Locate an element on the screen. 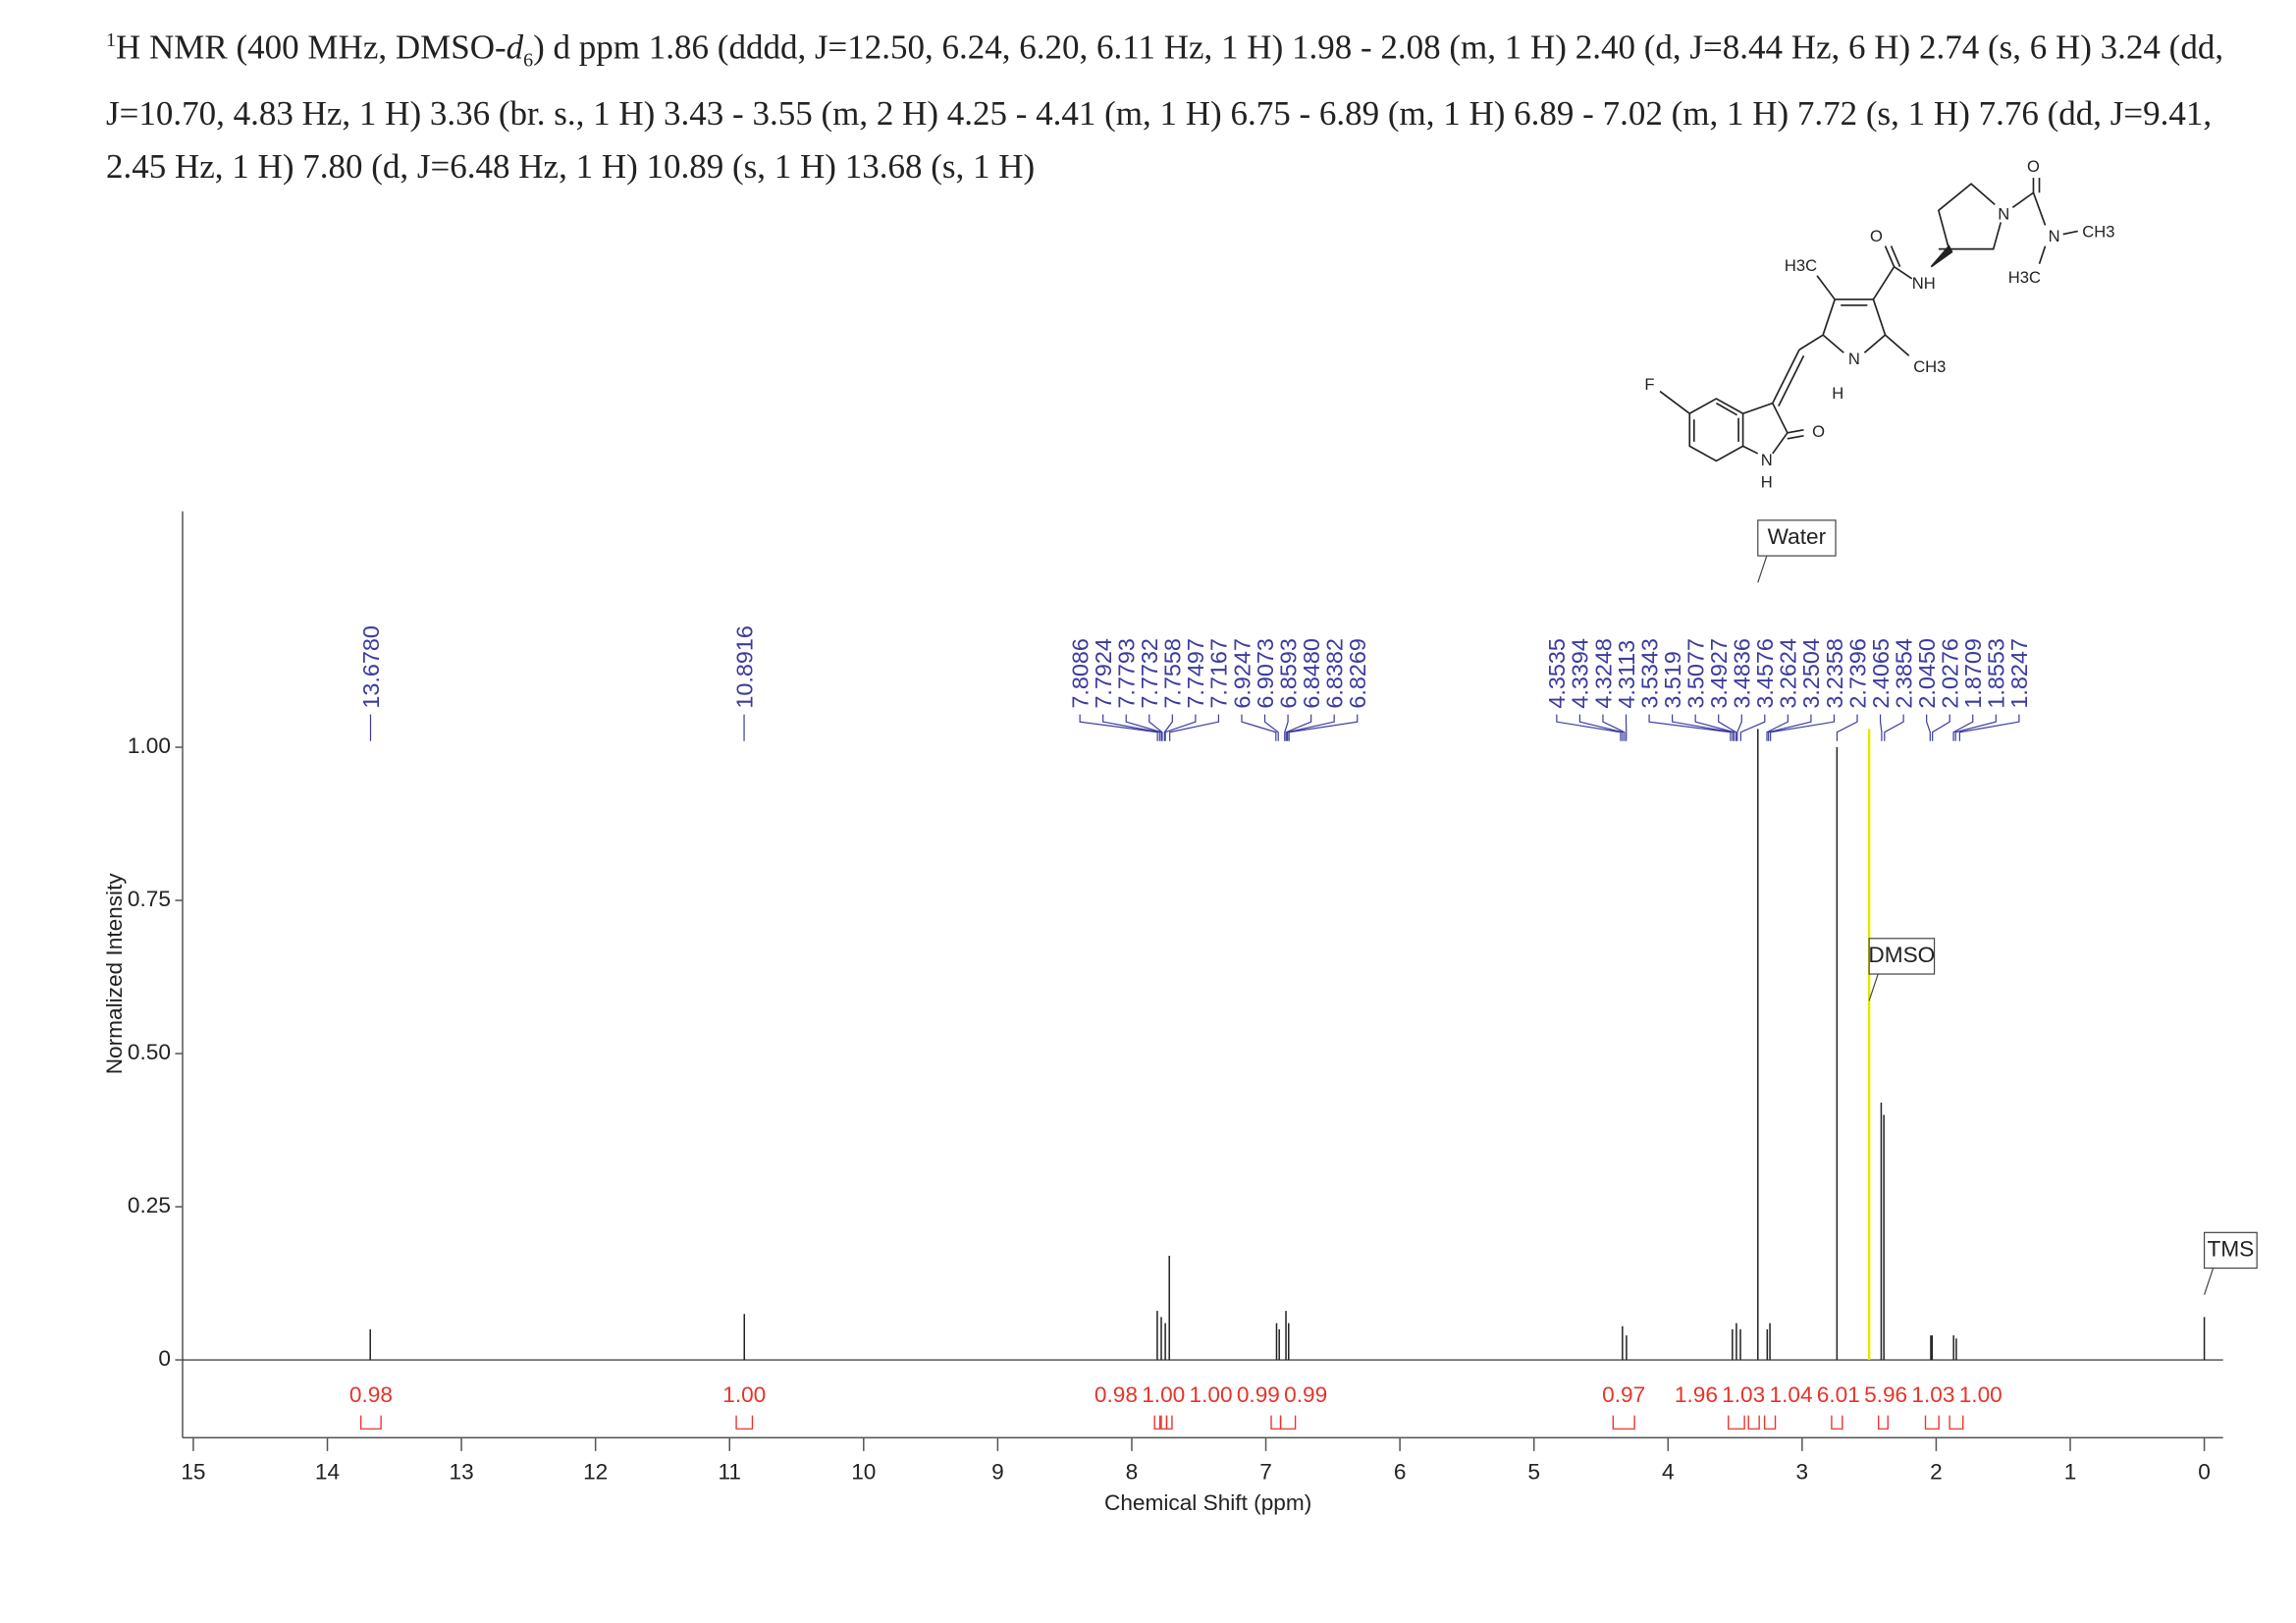  peak-label: 1.8247 is located at coordinates (2019, 673).